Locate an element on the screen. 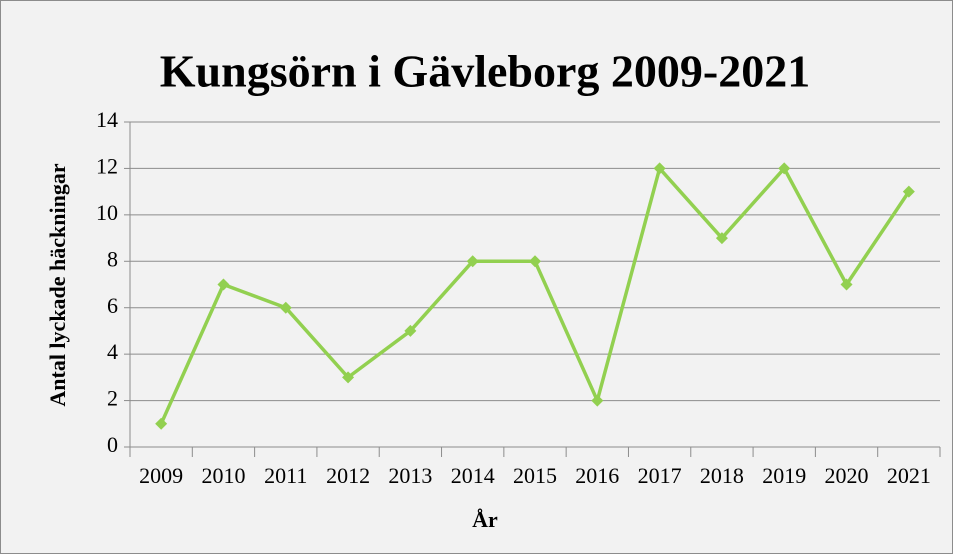 This screenshot has width=953, height=554. x-tick-label: 2012 is located at coordinates (348, 475).